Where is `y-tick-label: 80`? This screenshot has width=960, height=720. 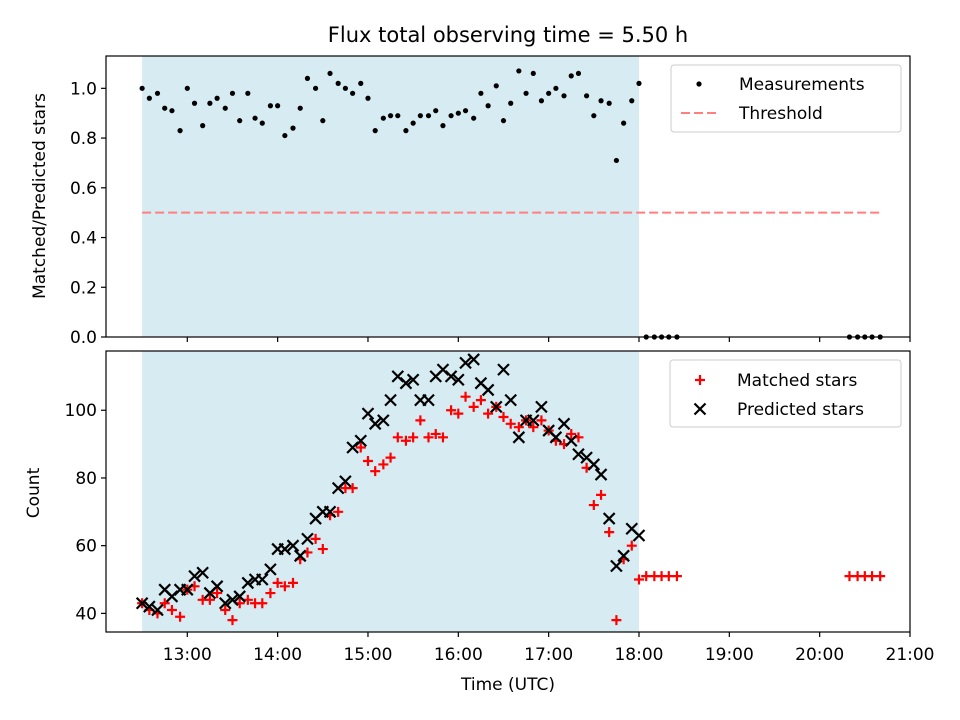 y-tick-label: 80 is located at coordinates (86, 479).